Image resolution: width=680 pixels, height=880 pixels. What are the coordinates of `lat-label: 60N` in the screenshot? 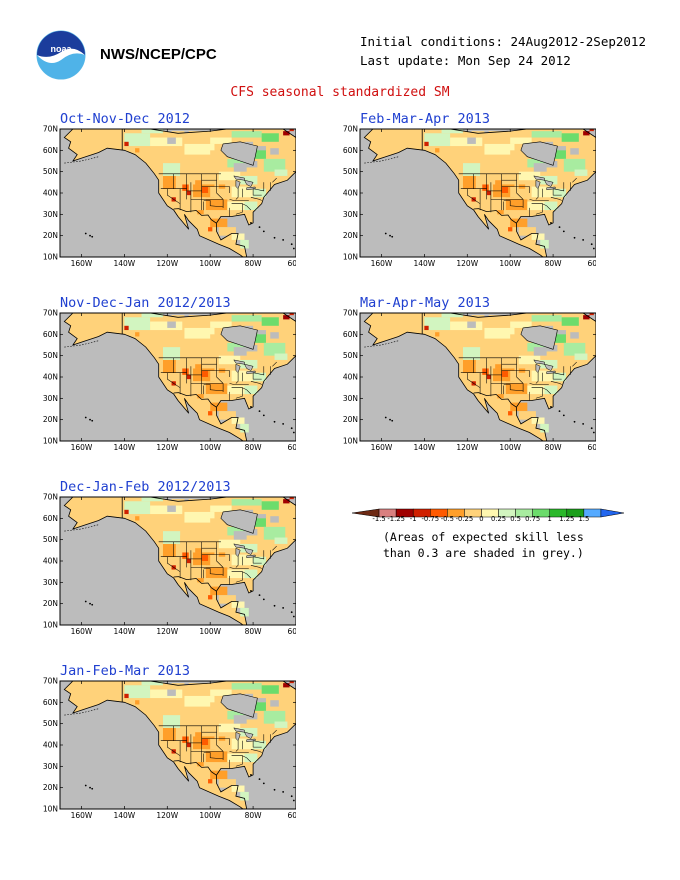 It's located at (50, 518).